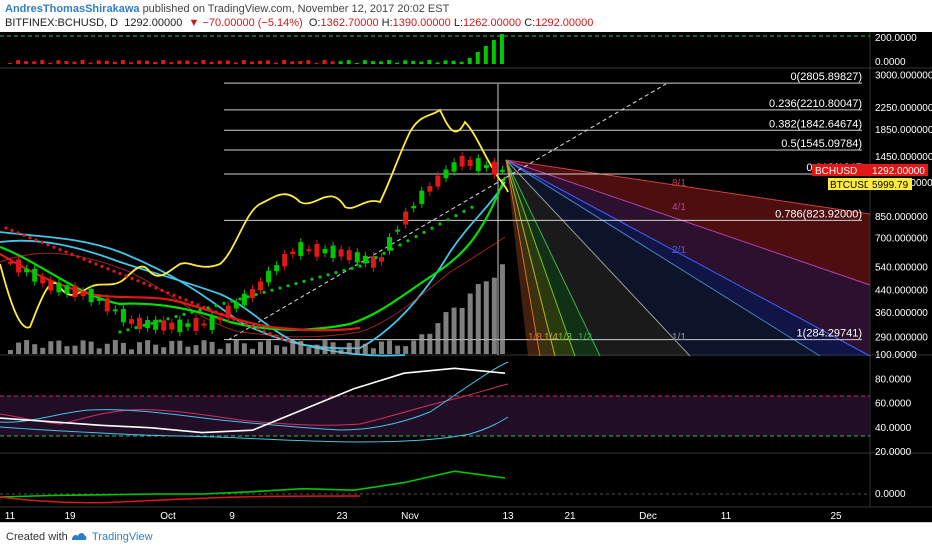 Image resolution: width=932 pixels, height=550 pixels. Describe the element at coordinates (890, 184) in the screenshot. I see `btcusd-price-bg` at that location.